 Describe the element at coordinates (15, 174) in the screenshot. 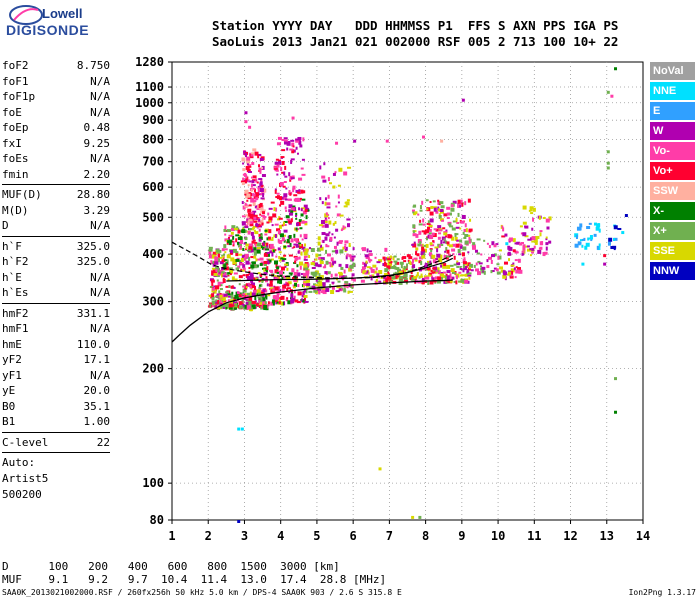

I see `param-name: fmin` at that location.